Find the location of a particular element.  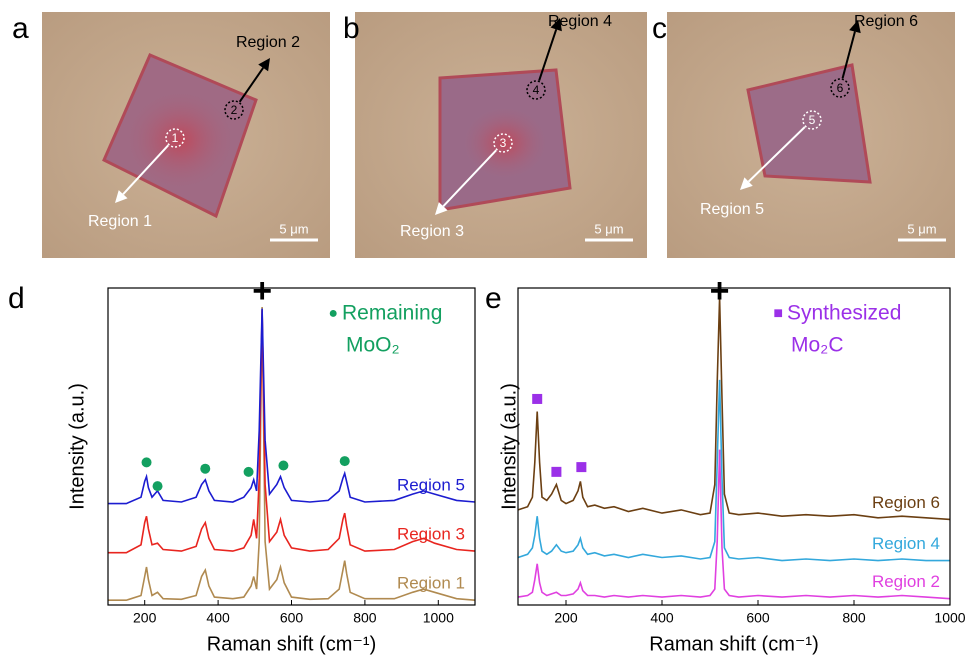

panel-letter: d is located at coordinates (16, 298).